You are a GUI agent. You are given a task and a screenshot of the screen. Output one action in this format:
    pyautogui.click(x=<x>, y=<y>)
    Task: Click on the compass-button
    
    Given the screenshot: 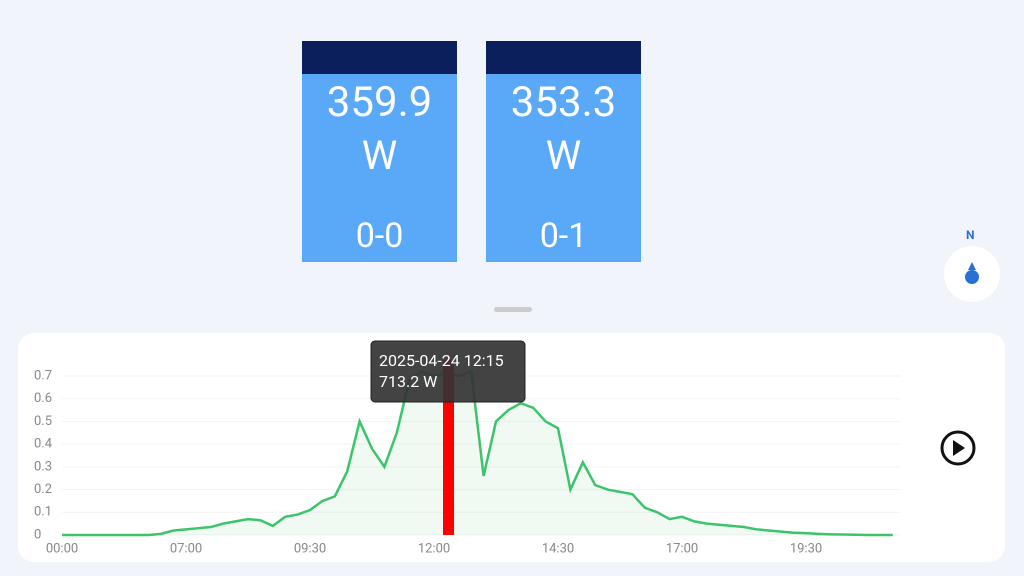 What is the action you would take?
    pyautogui.click(x=972, y=274)
    